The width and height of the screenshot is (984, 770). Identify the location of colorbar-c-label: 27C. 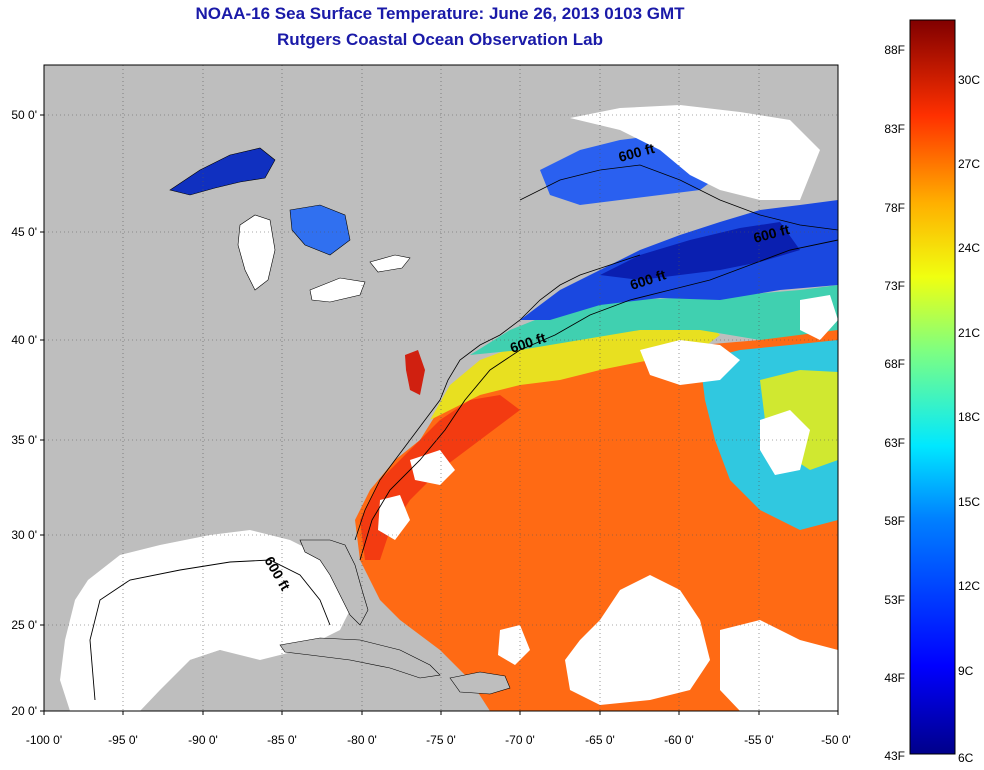
(969, 164).